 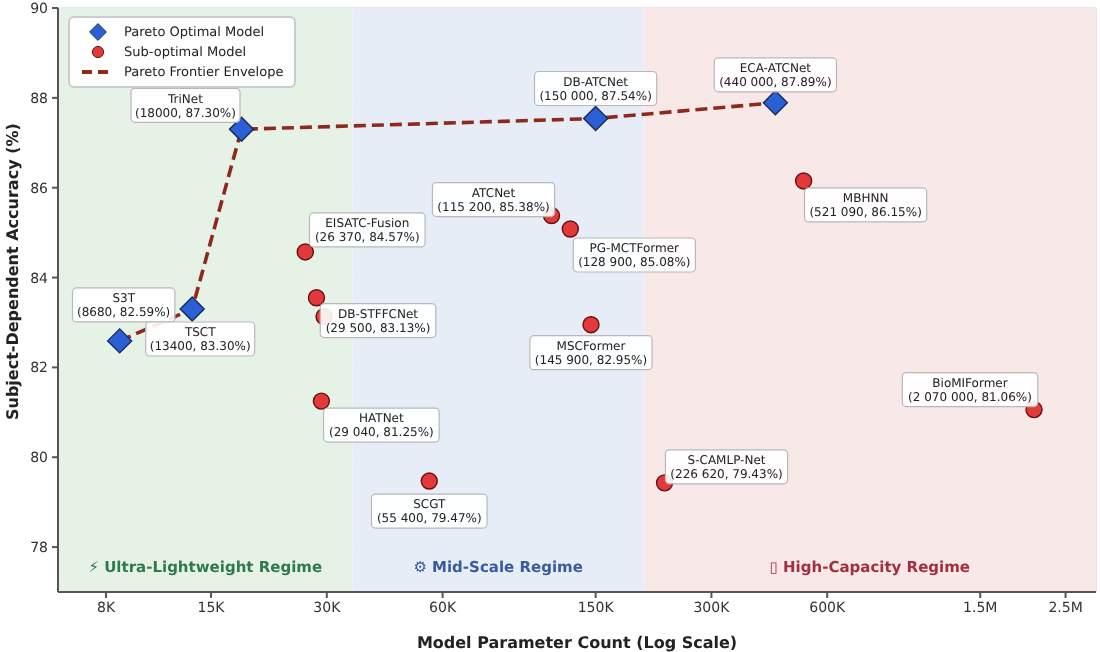 I want to click on x-axis-title: Model Parameter Count (Log Scale), so click(x=577, y=643).